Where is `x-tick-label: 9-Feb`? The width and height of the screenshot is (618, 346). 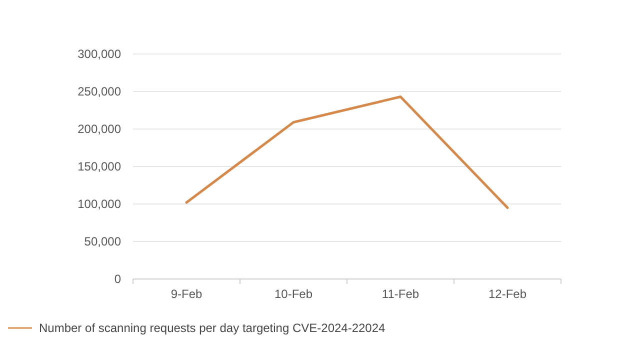
x-tick-label: 9-Feb is located at coordinates (186, 294).